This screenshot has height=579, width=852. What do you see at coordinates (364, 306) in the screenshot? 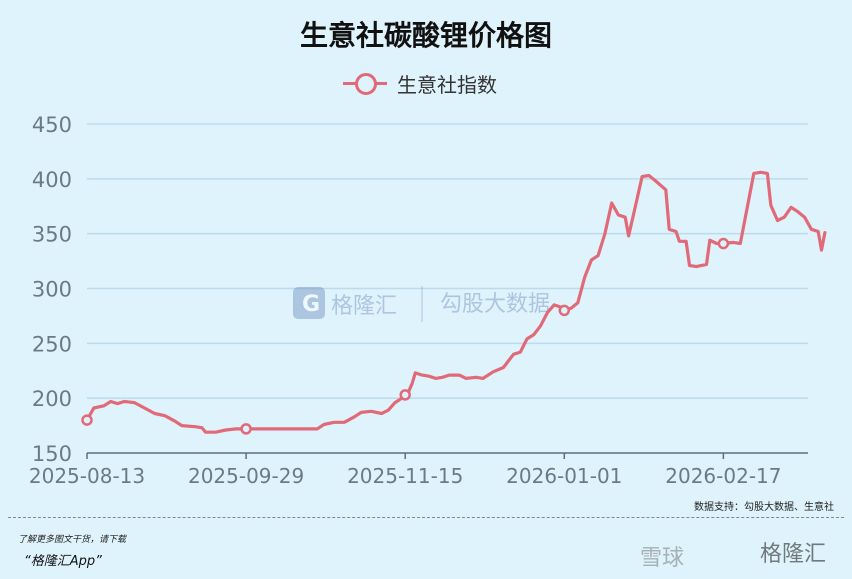
I see `watermark-brand-1: 格隆汇` at bounding box center [364, 306].